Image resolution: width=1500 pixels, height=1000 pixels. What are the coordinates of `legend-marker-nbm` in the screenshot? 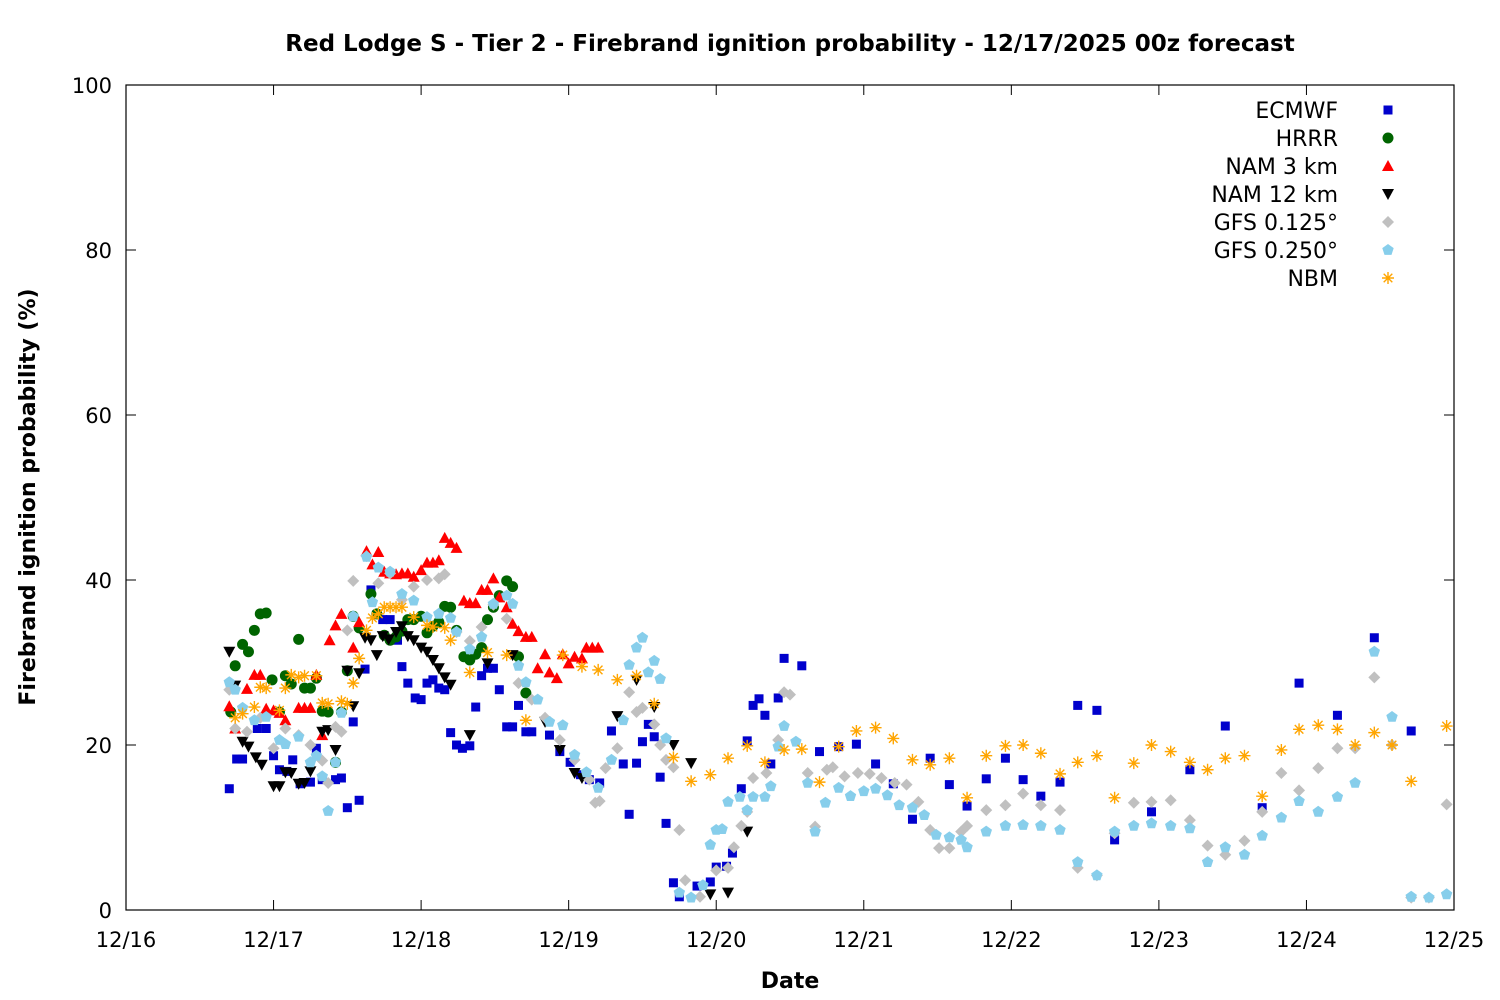 It's located at (1388, 278).